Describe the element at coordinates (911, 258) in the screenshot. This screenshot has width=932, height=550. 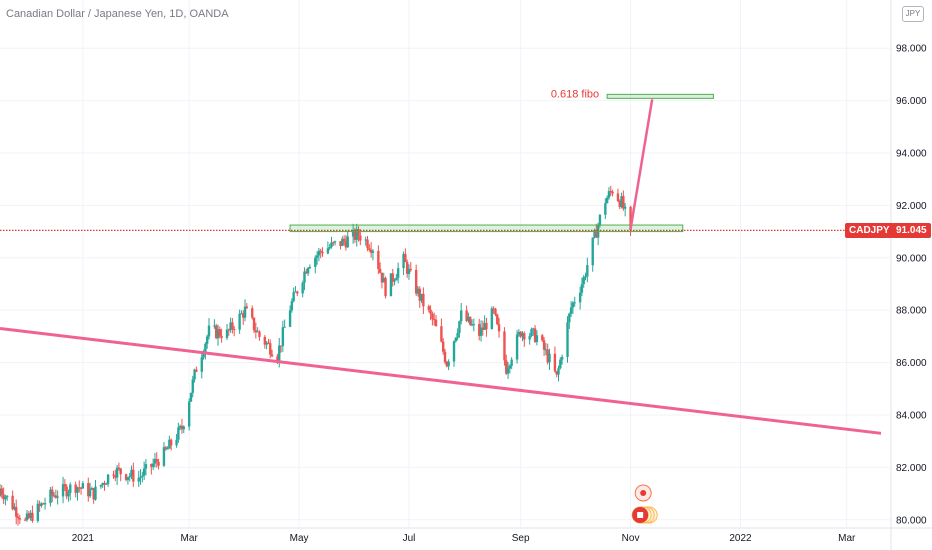
I see `price-tick-label: 90.000` at that location.